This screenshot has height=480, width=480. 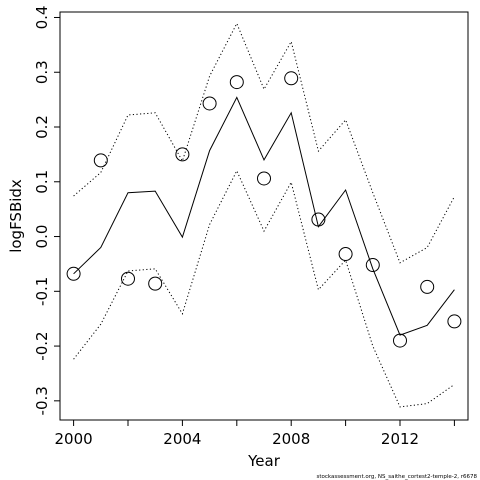 What do you see at coordinates (42, 400) in the screenshot?
I see `y-tick-label: -0.3` at bounding box center [42, 400].